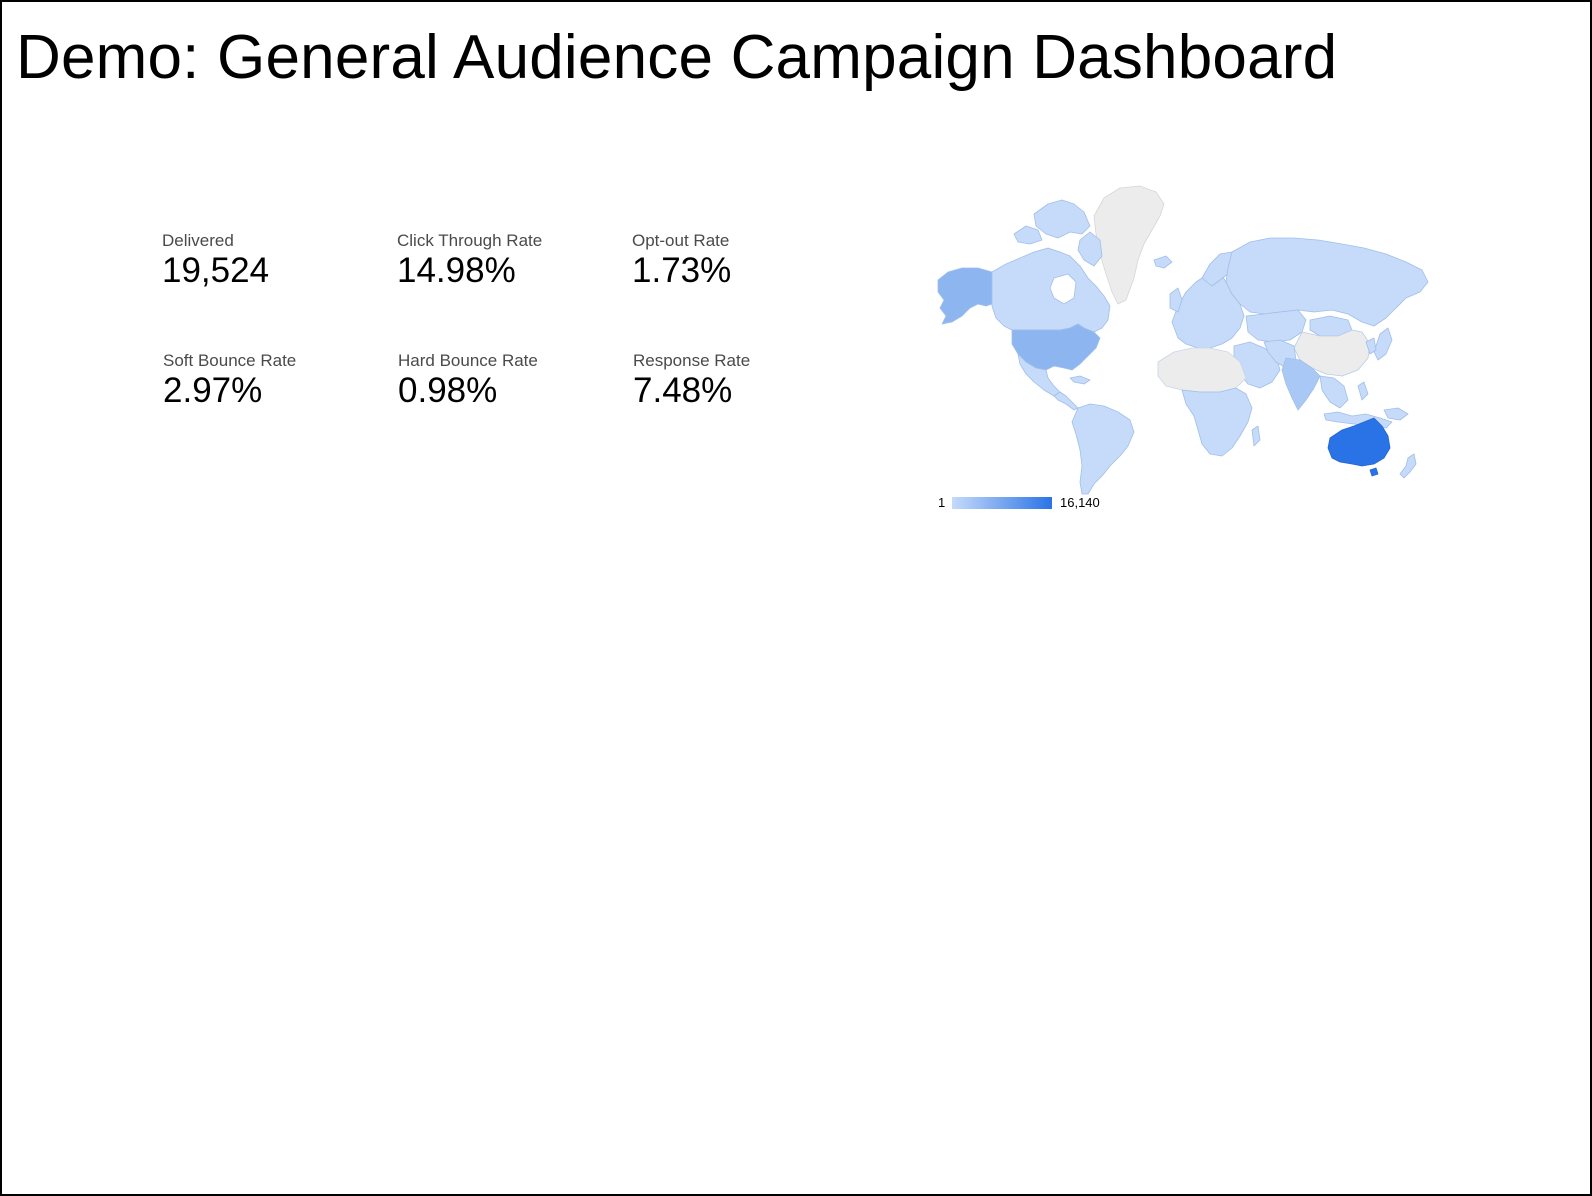 The image size is (1592, 1196). I want to click on map-region-europe, so click(1208, 310).